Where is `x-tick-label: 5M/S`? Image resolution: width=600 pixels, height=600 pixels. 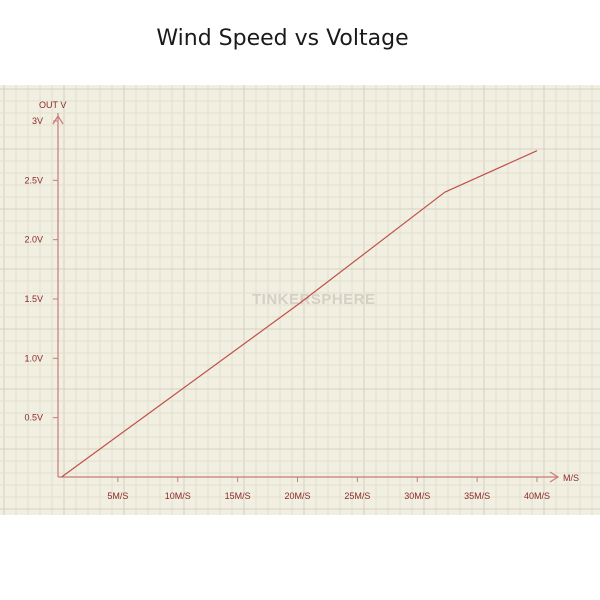
x-tick-label: 5M/S is located at coordinates (117, 496).